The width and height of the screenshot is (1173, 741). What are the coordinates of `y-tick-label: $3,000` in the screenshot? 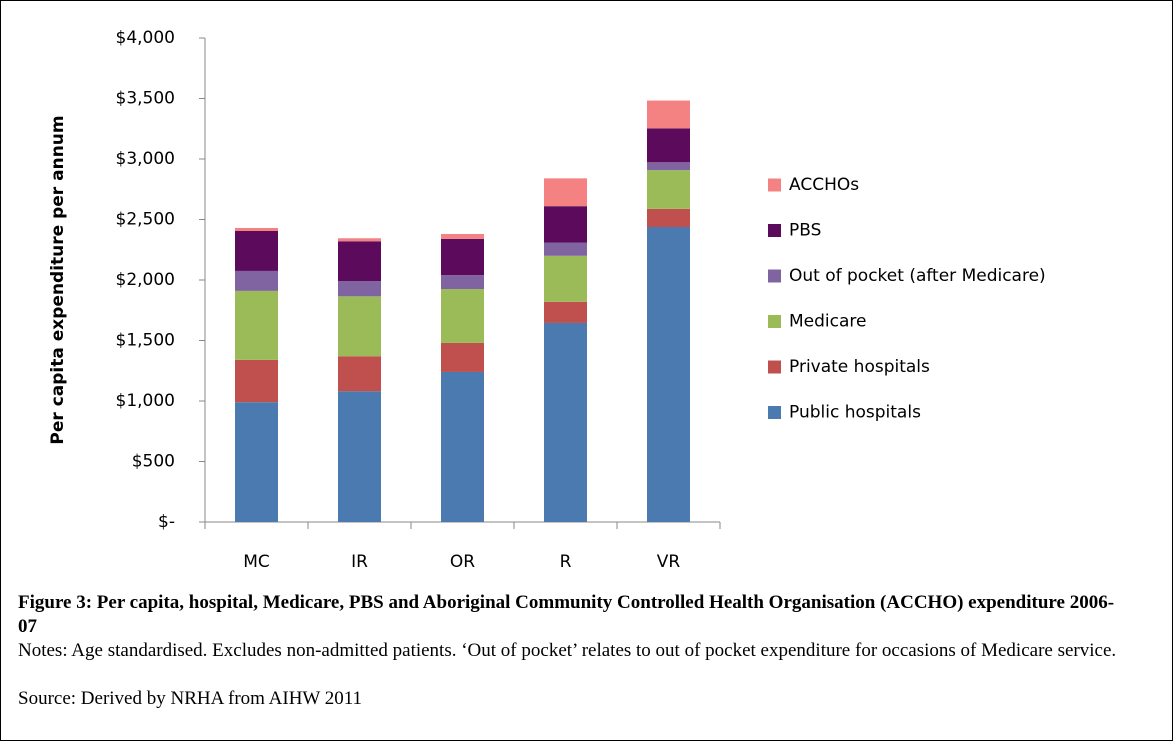 It's located at (145, 159).